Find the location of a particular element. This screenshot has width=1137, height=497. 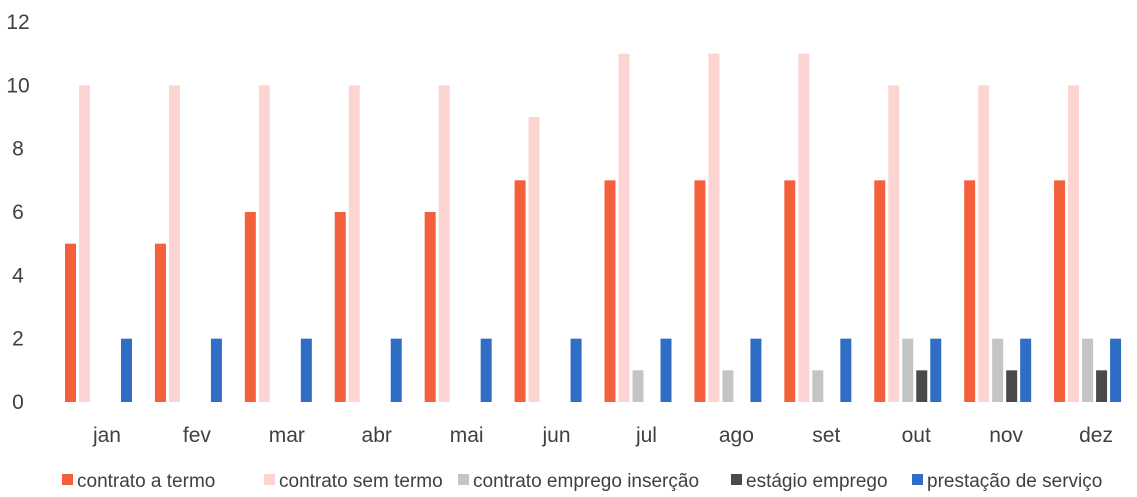

y-axis: 0 2 4 6 8 10 12 is located at coordinates (17, 212).